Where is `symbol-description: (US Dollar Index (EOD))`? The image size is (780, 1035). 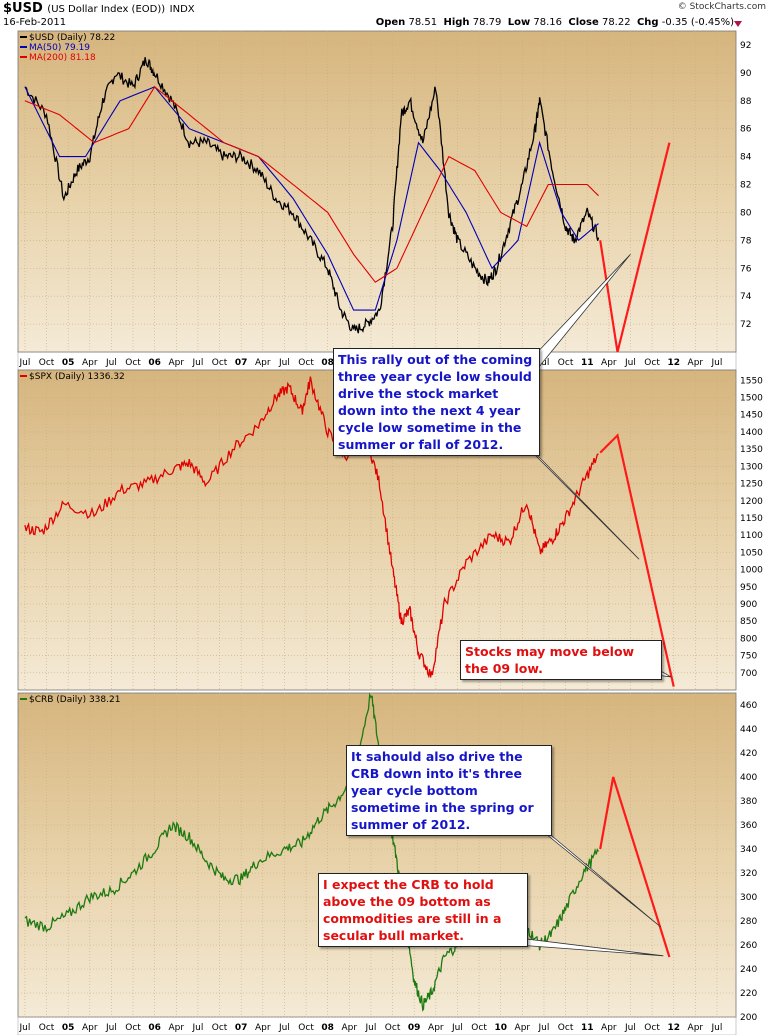
symbol-description: (US Dollar Index (EOD)) is located at coordinates (106, 9).